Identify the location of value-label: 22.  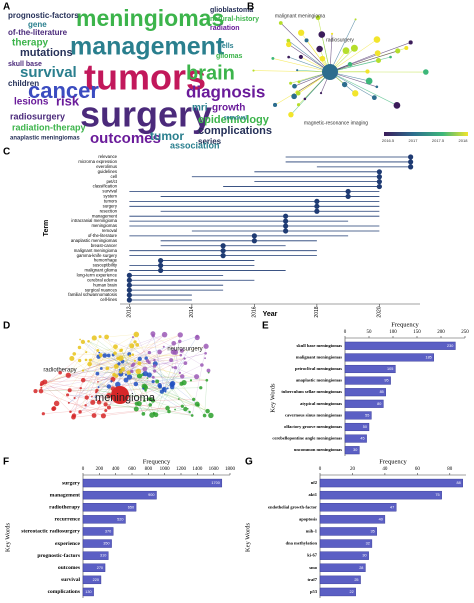
(351, 592).